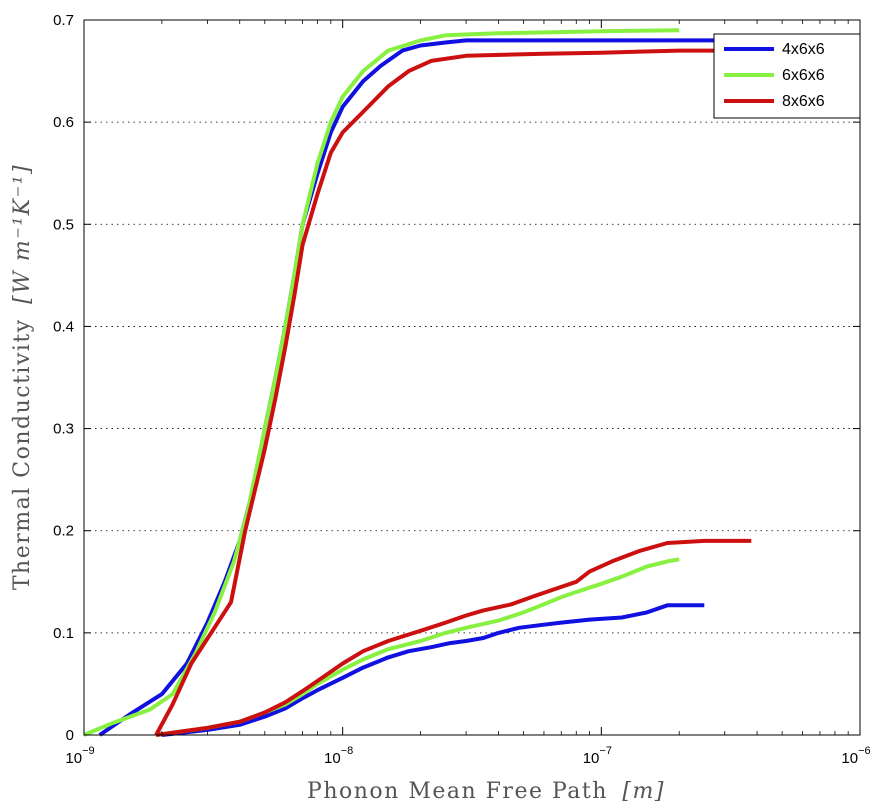 This screenshot has width=895, height=812. Describe the element at coordinates (597, 756) in the screenshot. I see `x-tick-label: 10⁻⁷` at that location.